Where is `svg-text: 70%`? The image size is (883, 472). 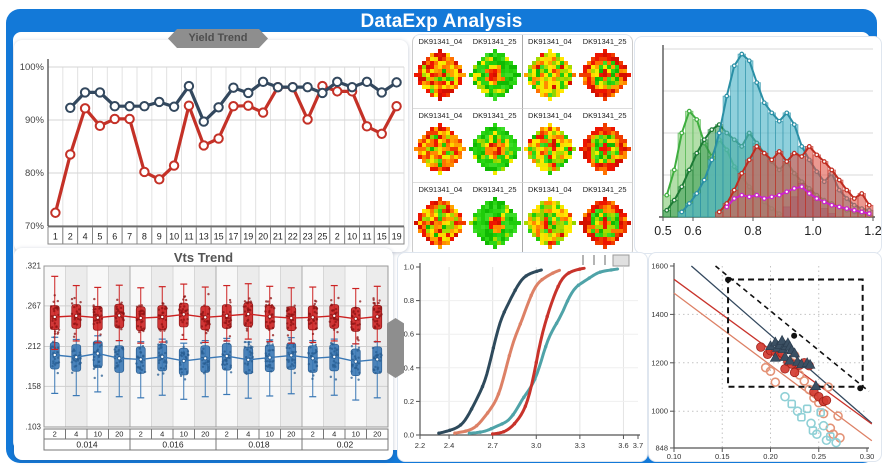 svg-text: 70% is located at coordinates (35, 226).